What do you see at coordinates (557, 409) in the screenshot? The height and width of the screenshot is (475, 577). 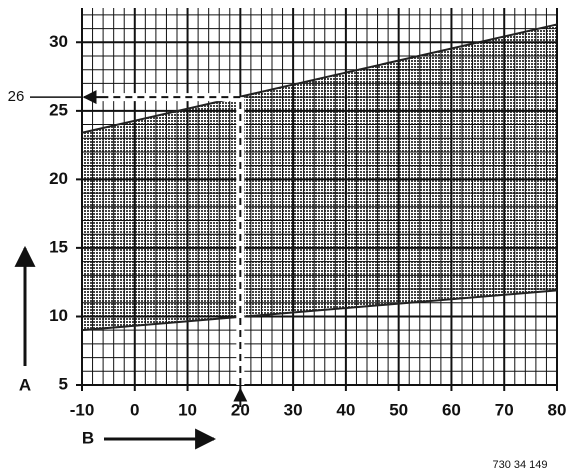 I see `x-tick-label: 80` at bounding box center [557, 409].